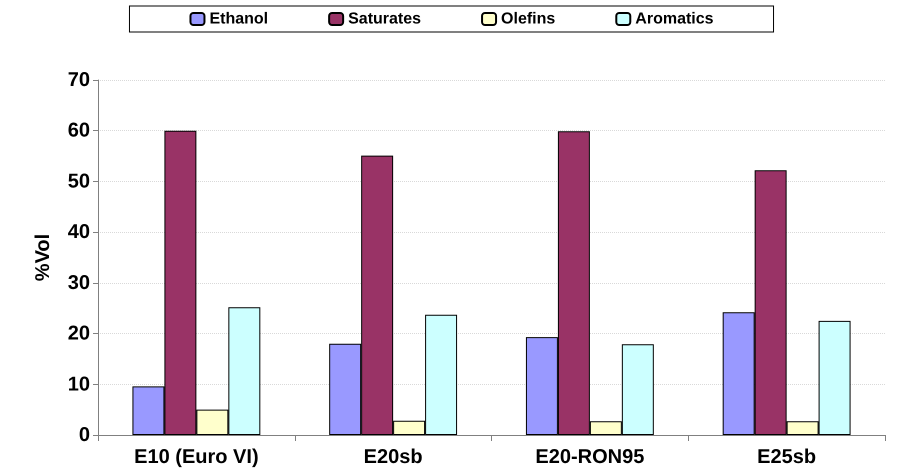 The width and height of the screenshot is (903, 475). I want to click on y-tick-label: 10, so click(79, 384).